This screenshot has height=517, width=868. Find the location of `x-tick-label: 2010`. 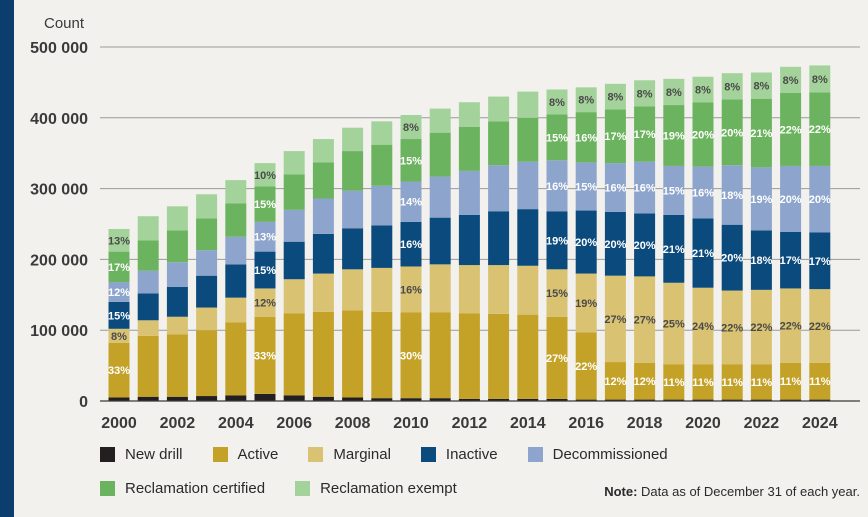

x-tick-label: 2010 is located at coordinates (411, 423).